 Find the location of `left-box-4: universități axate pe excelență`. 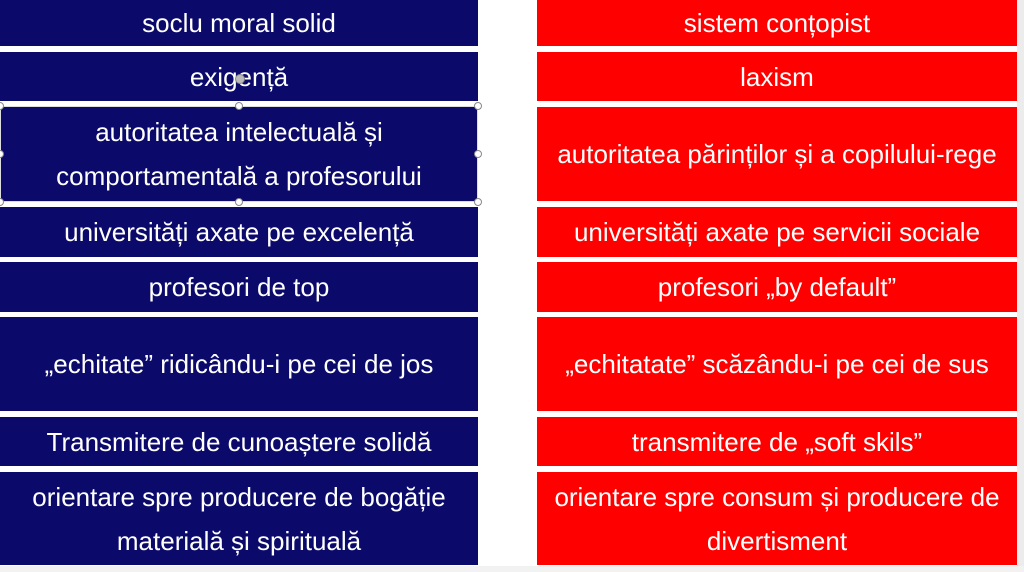

left-box-4: universități axate pe excelență is located at coordinates (239, 232).